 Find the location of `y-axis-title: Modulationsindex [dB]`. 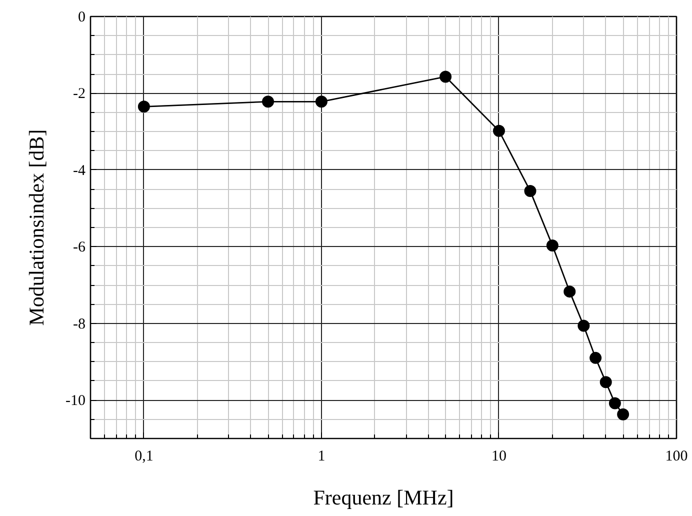

y-axis-title: Modulationsindex [dB] is located at coordinates (36, 227).